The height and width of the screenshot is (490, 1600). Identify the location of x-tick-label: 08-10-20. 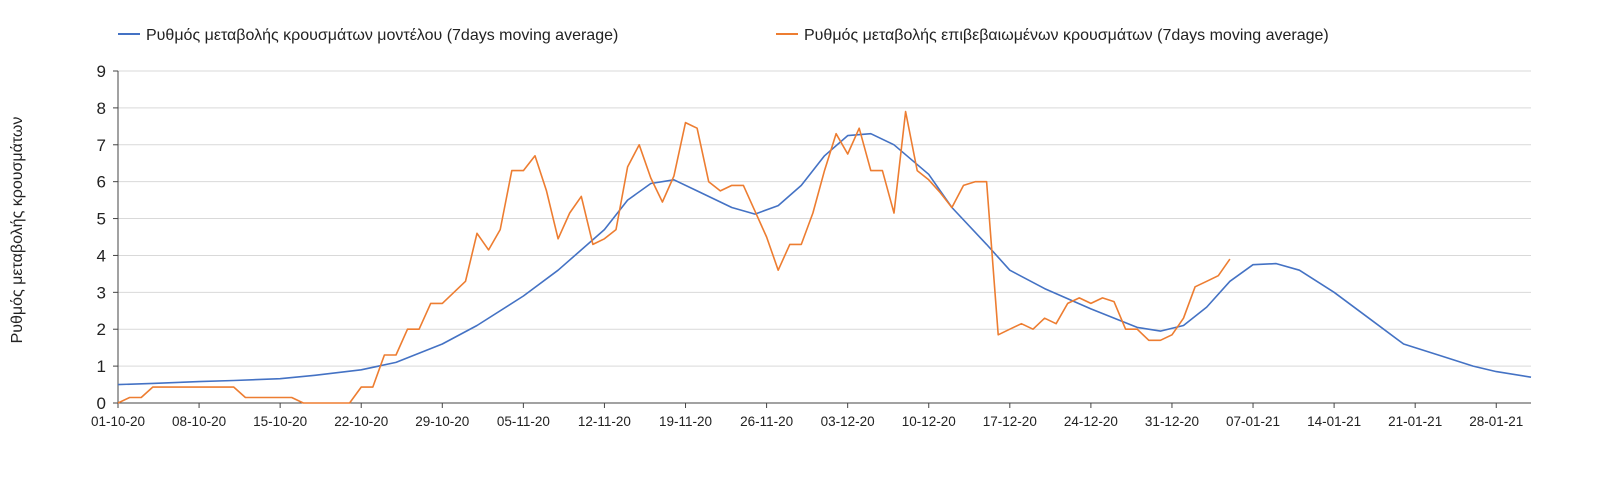
(199, 421).